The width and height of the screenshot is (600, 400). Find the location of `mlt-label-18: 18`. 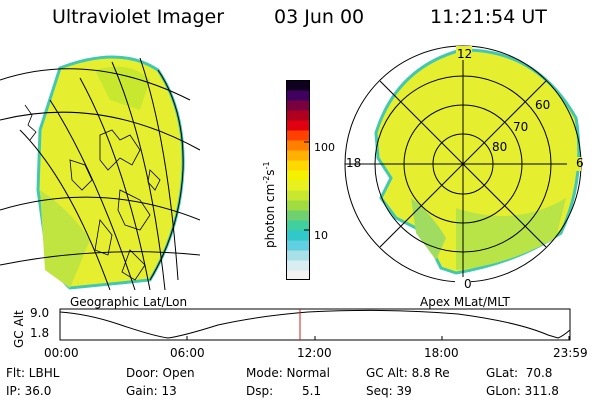

mlt-label-18: 18 is located at coordinates (354, 163).